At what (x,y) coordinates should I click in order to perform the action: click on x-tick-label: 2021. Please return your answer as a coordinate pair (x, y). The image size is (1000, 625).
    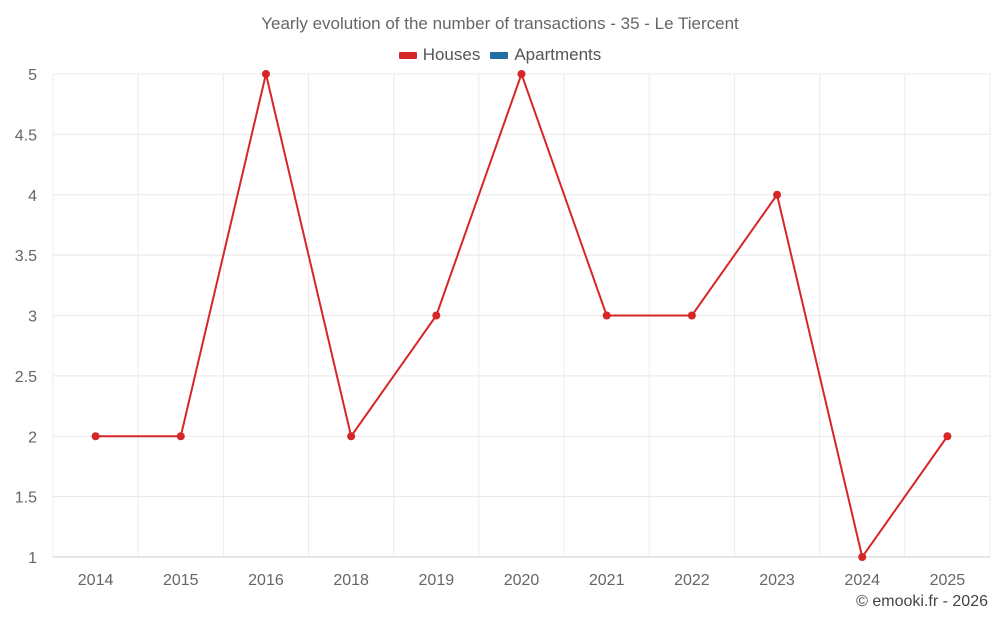
    Looking at the image, I should click on (607, 580).